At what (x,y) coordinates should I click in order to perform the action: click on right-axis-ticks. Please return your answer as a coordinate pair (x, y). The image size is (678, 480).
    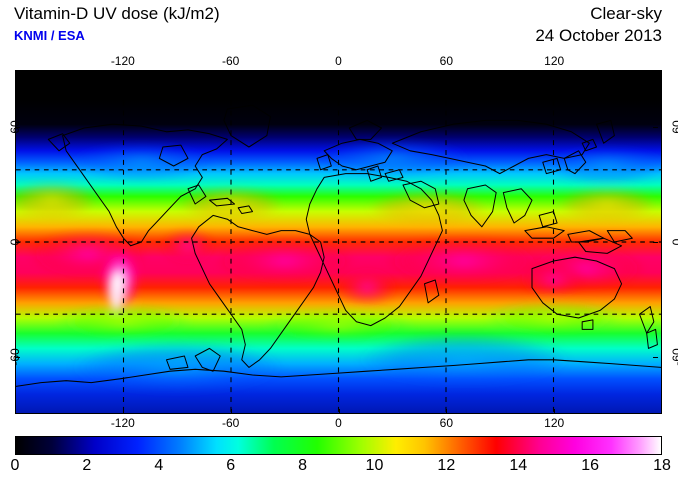
    Looking at the image, I should click on (655, 242).